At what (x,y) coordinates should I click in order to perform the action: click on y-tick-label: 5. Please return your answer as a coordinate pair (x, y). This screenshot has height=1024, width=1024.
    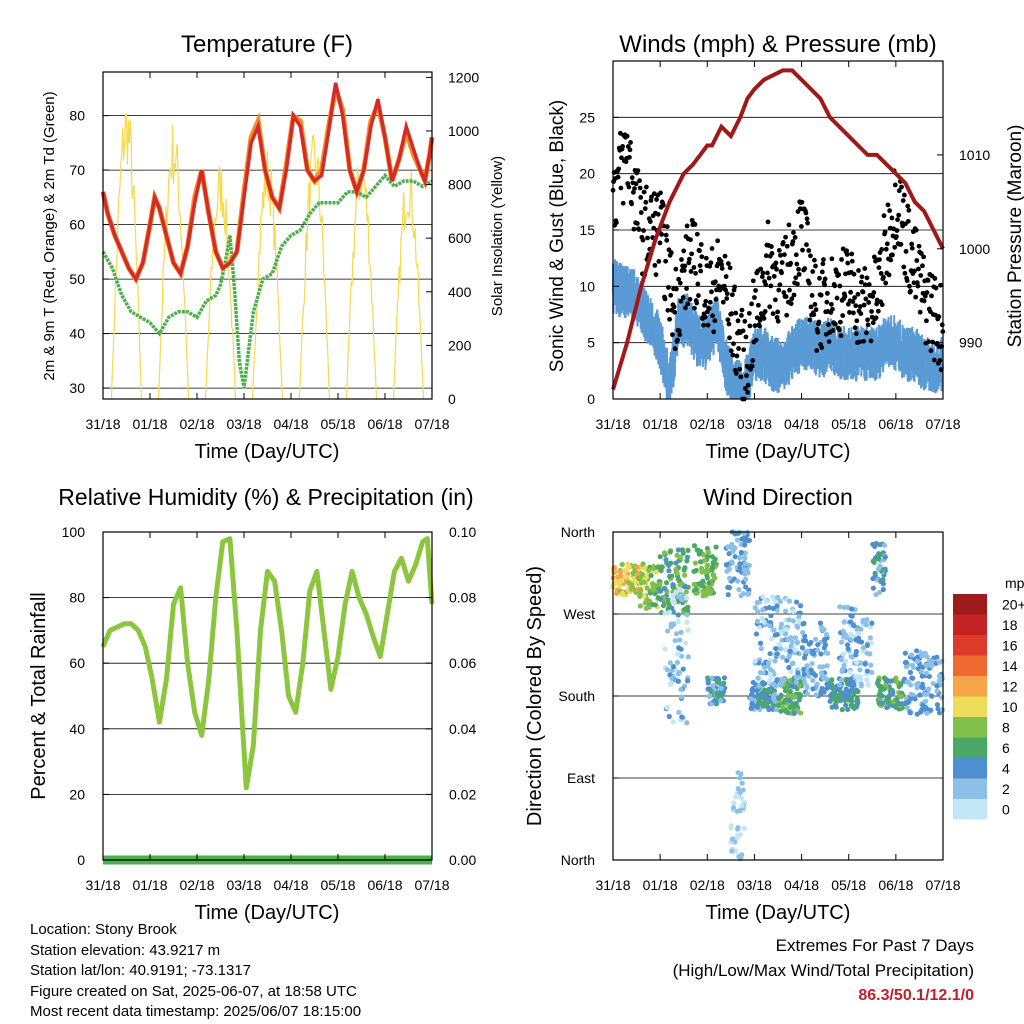
    Looking at the image, I should click on (591, 343).